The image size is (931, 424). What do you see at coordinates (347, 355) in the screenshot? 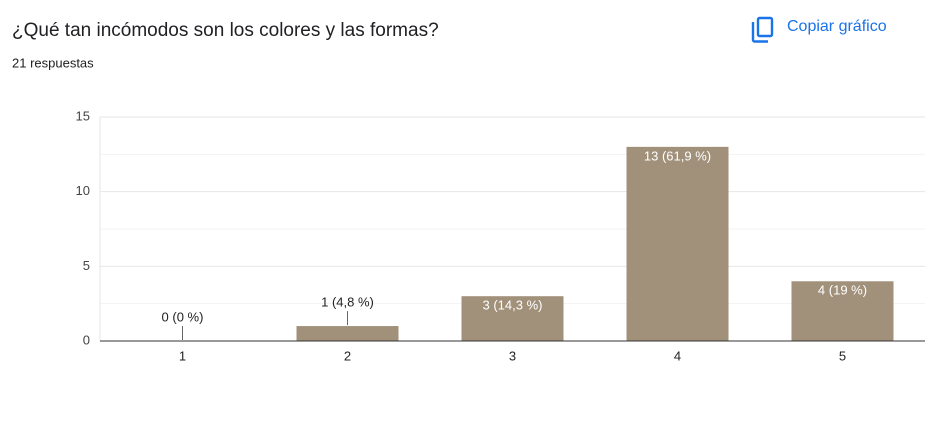
I see `x-tick-label: 2` at bounding box center [347, 355].